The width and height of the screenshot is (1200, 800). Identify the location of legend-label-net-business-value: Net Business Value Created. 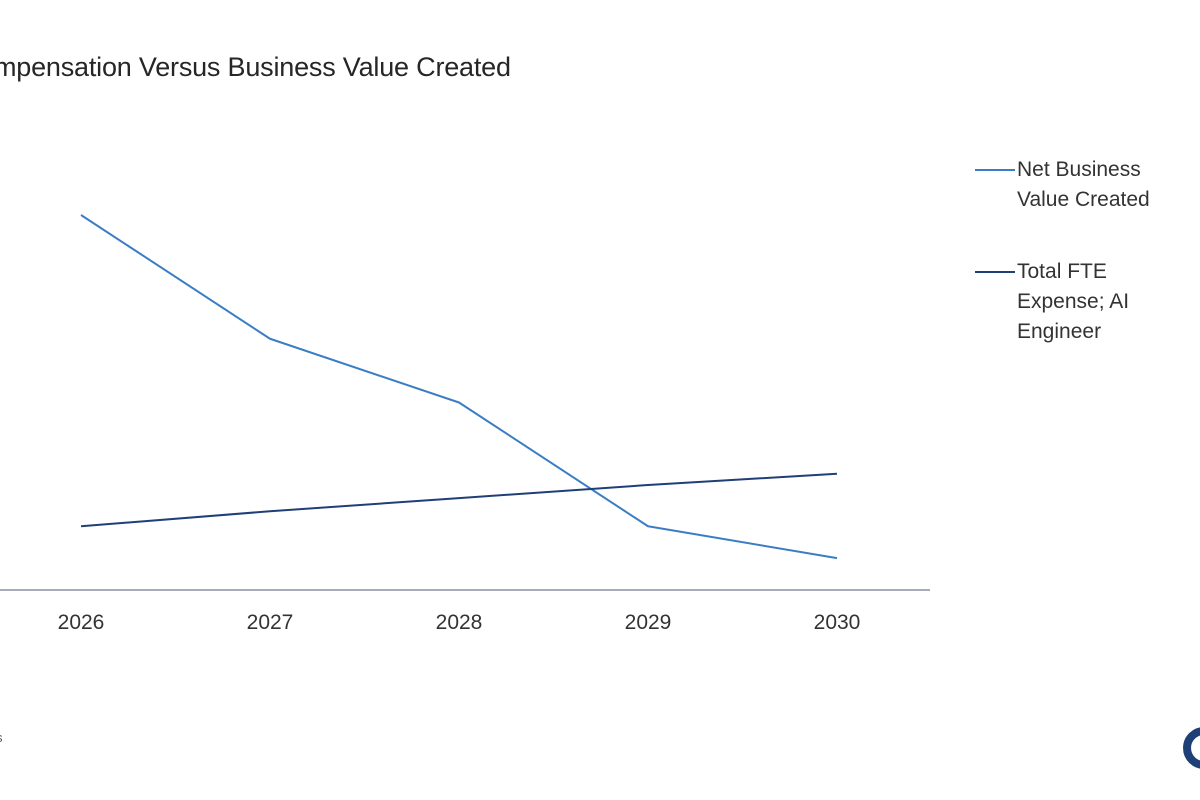
(1083, 184).